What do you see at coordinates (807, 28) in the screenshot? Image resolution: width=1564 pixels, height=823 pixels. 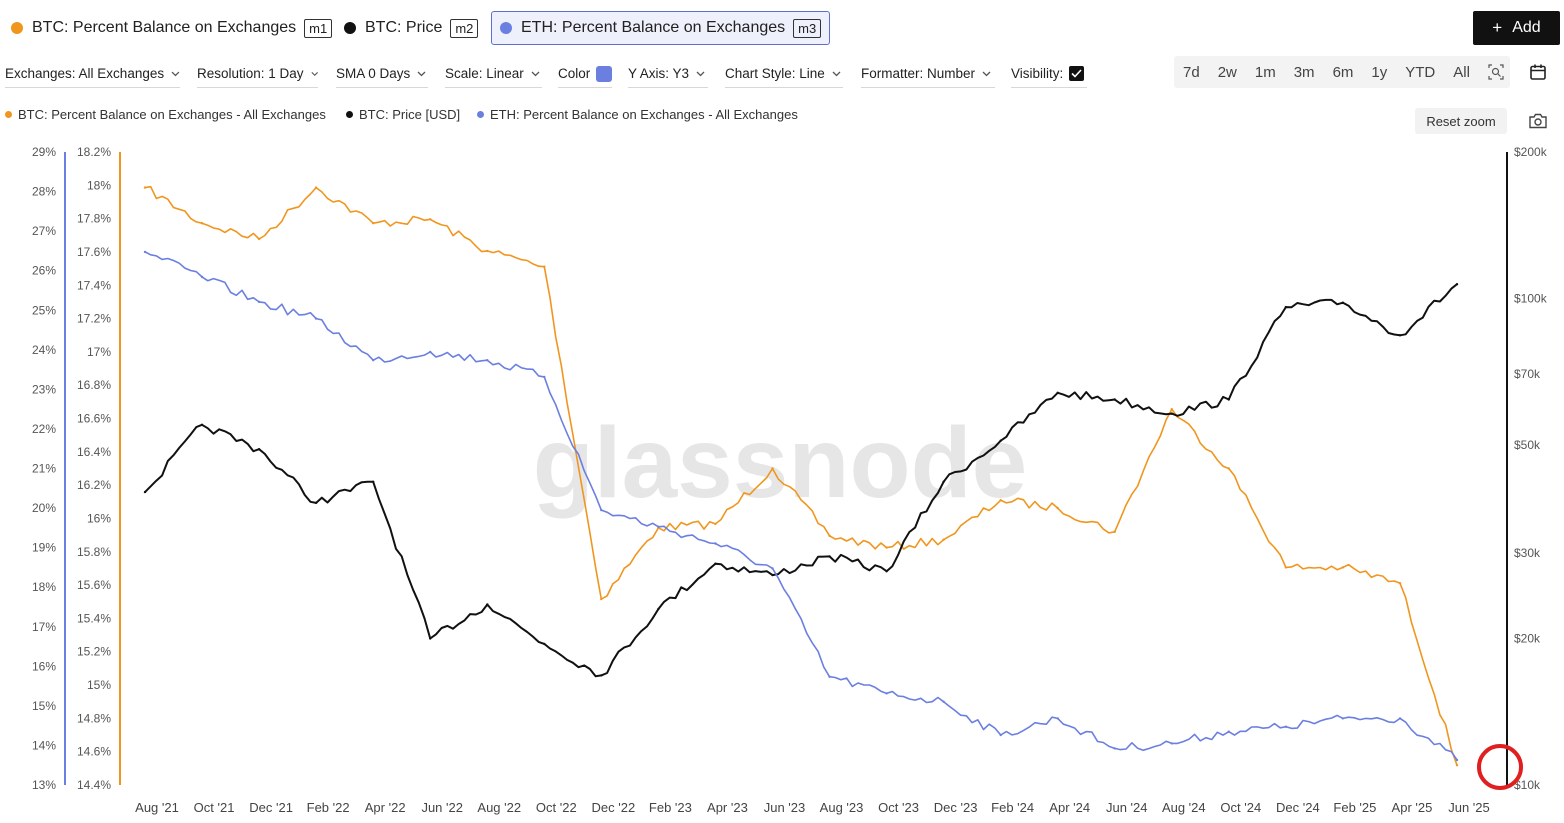 I see `metric-tag: m3` at bounding box center [807, 28].